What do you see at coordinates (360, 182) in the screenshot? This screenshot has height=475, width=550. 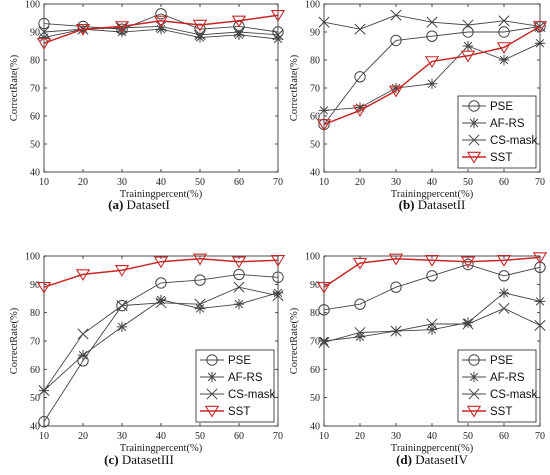 I see `x-tick-label: 20` at bounding box center [360, 182].